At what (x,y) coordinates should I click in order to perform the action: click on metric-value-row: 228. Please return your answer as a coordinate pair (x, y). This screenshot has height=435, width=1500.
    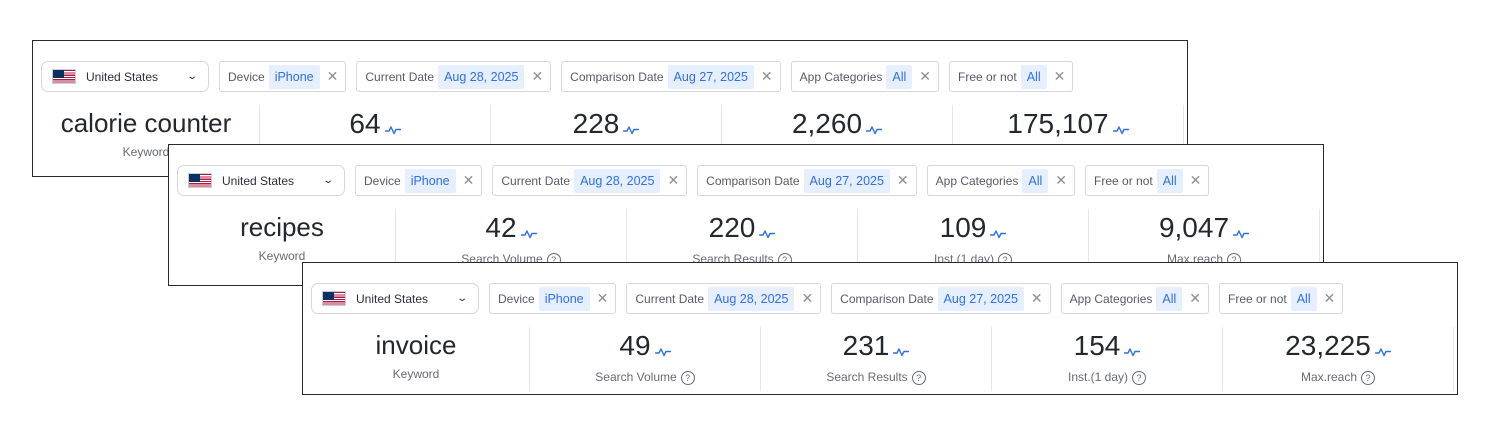
    Looking at the image, I should click on (606, 125).